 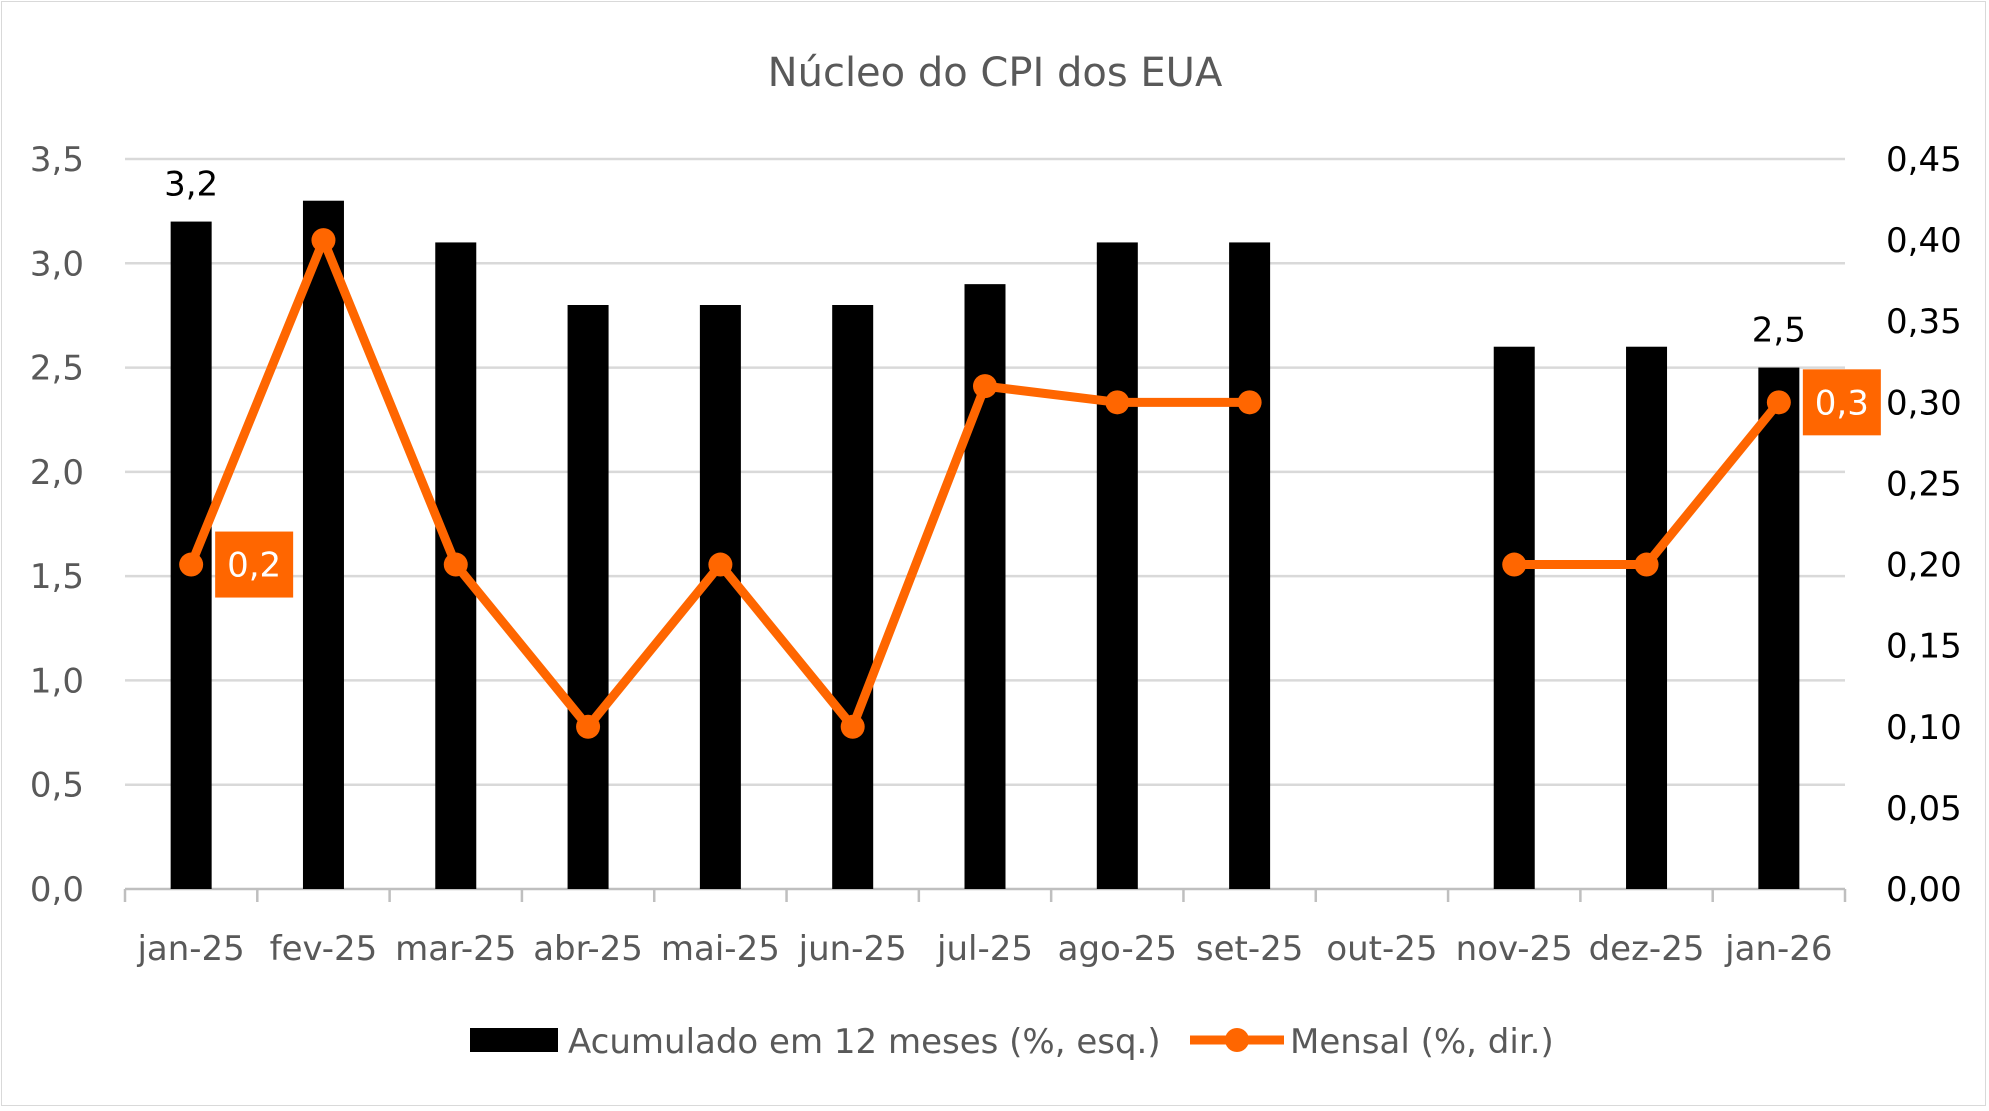 I want to click on y-right-tick-label: 0,35, so click(x=1924, y=322).